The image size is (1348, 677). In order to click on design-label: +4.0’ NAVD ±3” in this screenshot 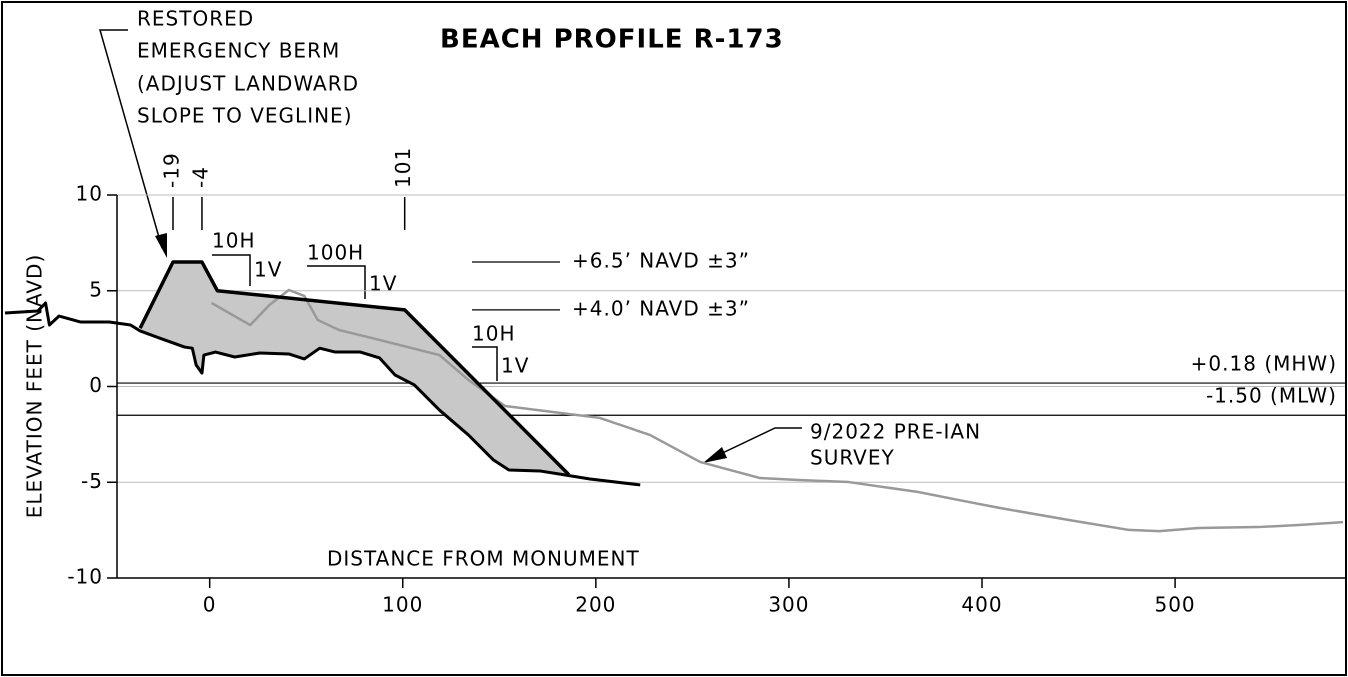, I will do `click(661, 308)`.